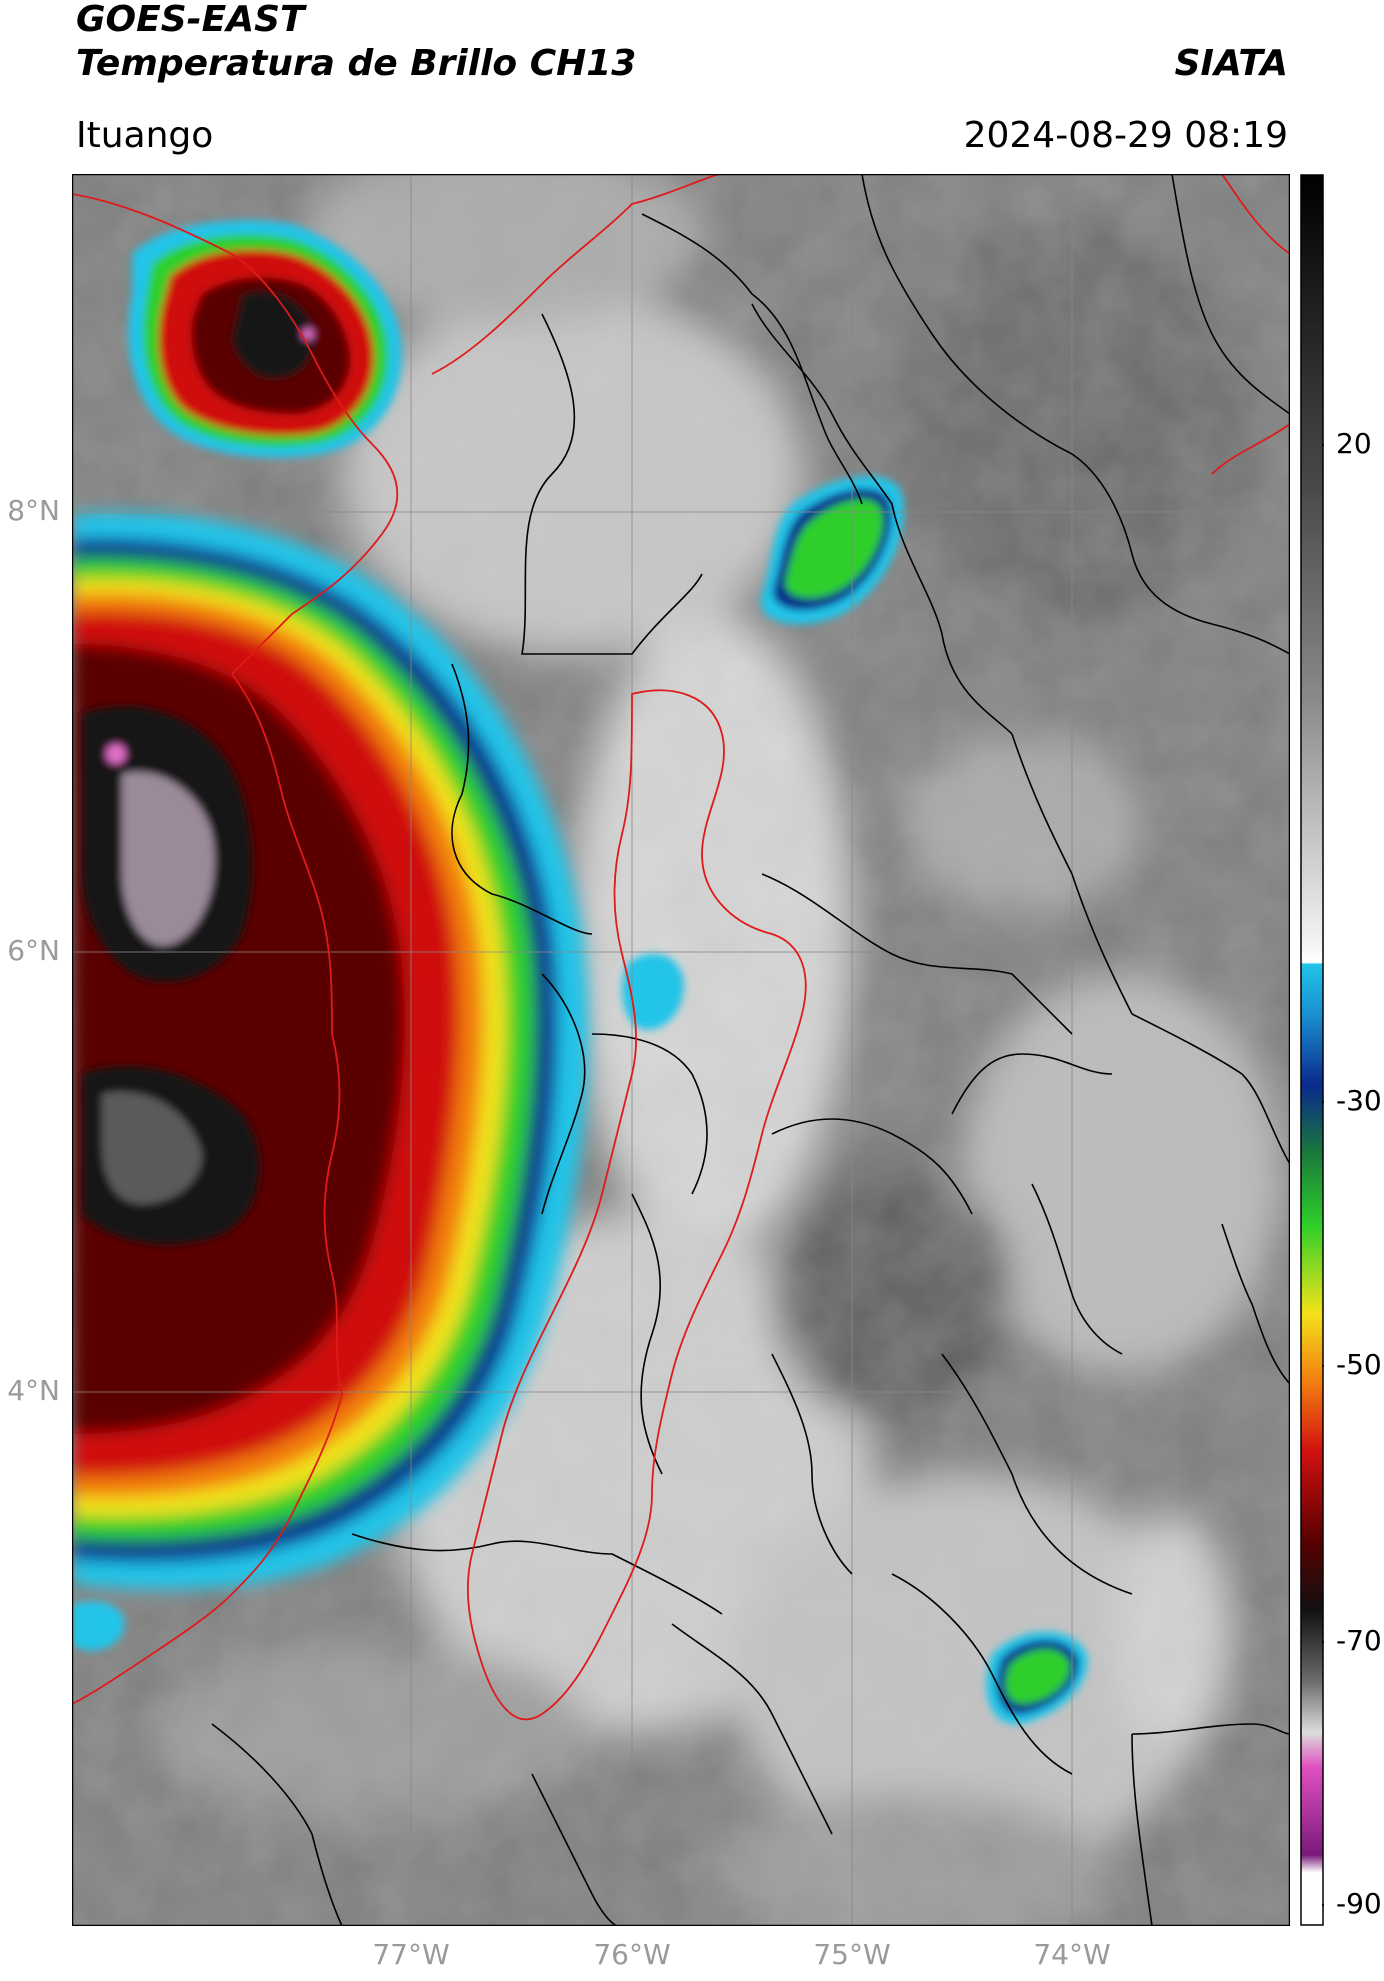 The height and width of the screenshot is (1981, 1384). Describe the element at coordinates (33, 950) in the screenshot. I see `lat-tick-label: 6°N` at that location.